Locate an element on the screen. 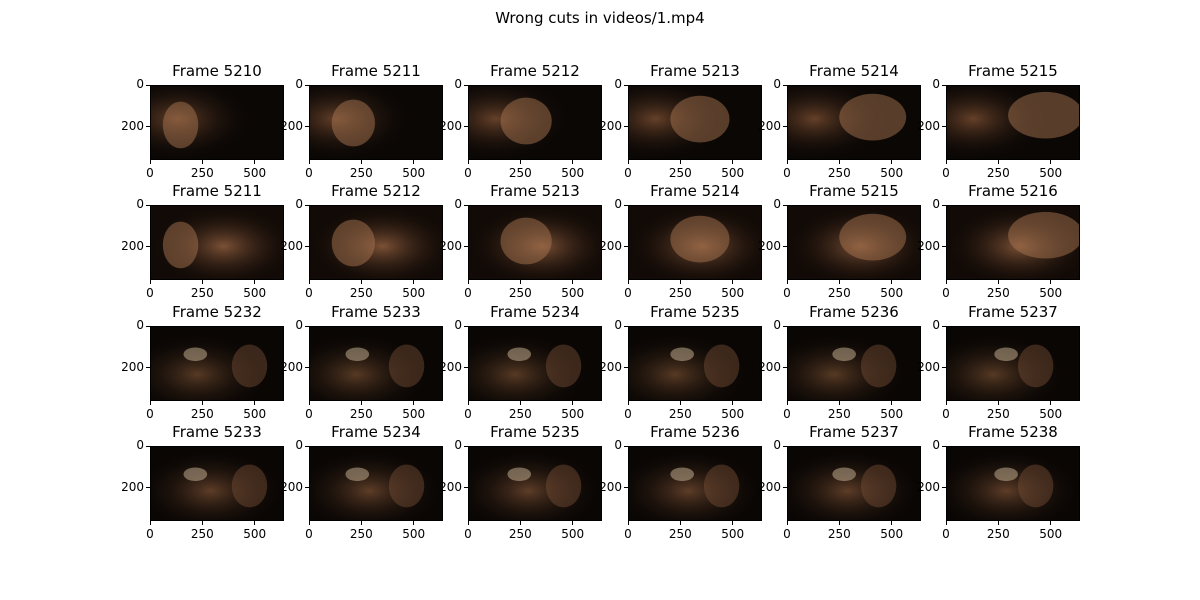  frame-title: Frame 5236 is located at coordinates (854, 312).